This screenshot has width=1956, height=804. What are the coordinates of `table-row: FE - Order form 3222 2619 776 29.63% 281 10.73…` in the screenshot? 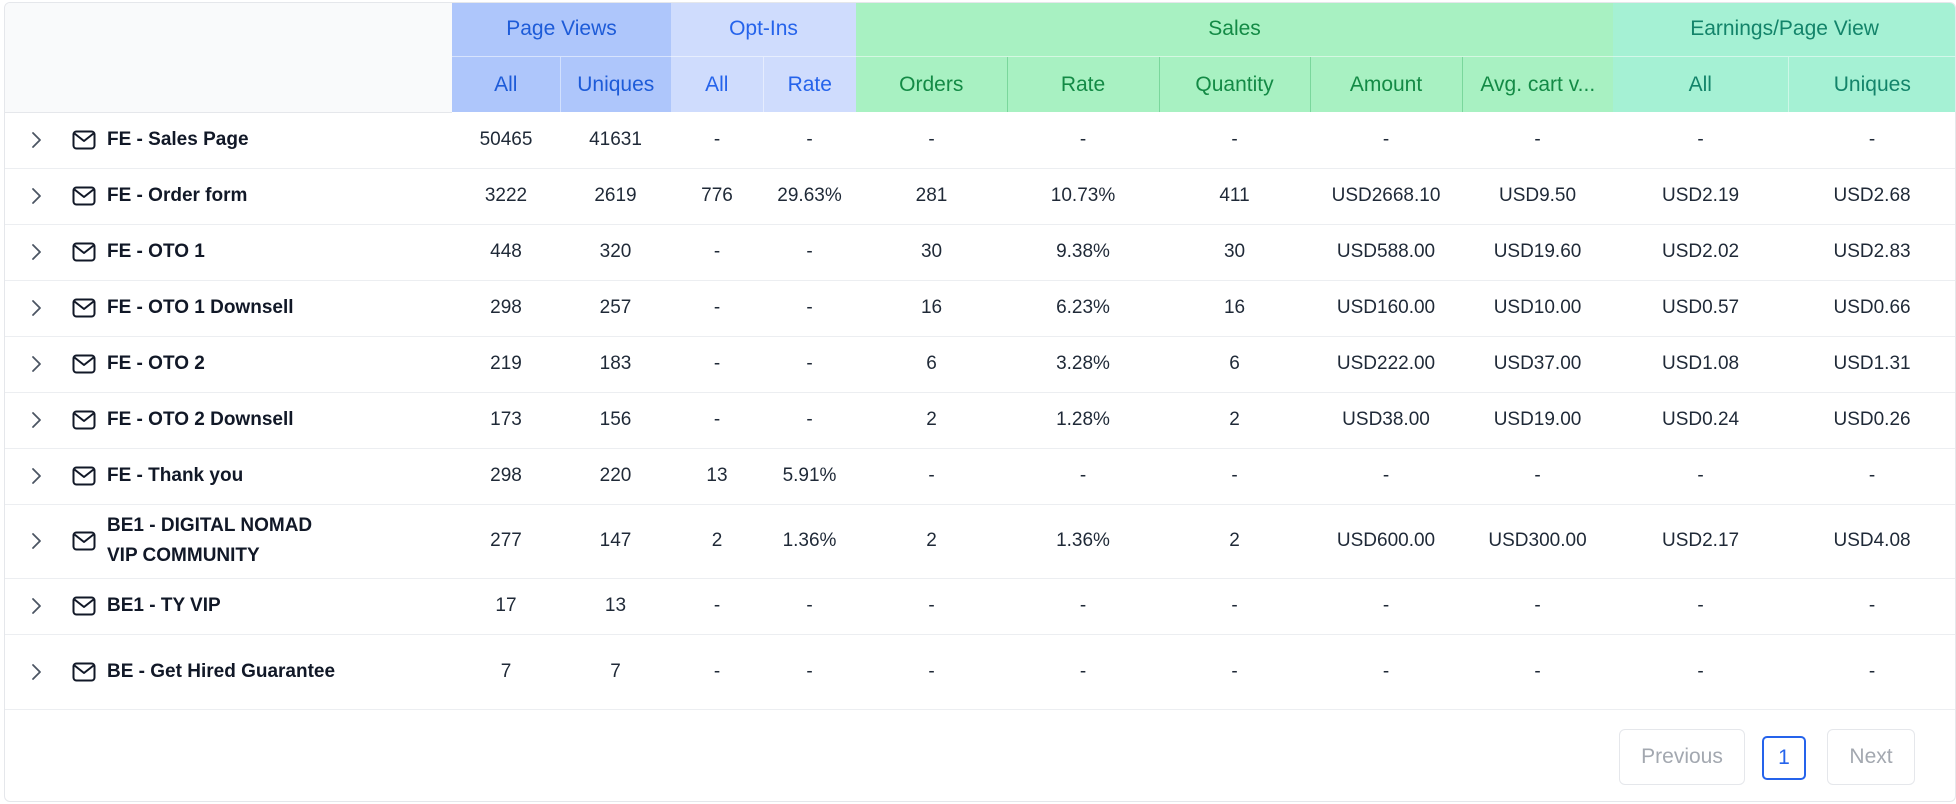 It's located at (980, 196).